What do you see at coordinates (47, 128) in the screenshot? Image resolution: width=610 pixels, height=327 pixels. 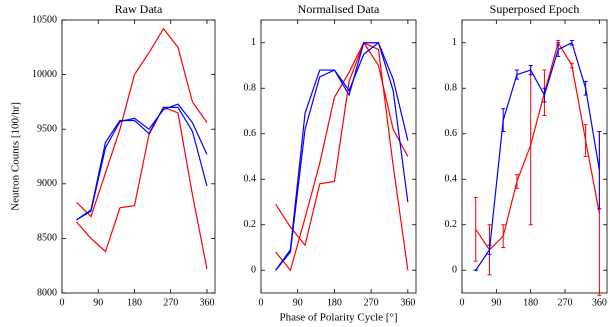 I see `y-tick-label: 9500` at bounding box center [47, 128].